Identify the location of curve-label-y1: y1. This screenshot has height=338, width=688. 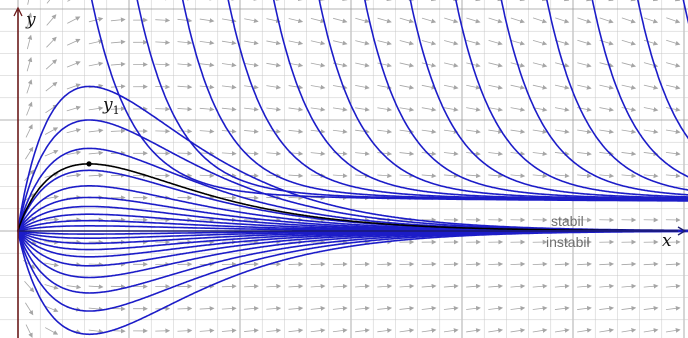
(111, 106).